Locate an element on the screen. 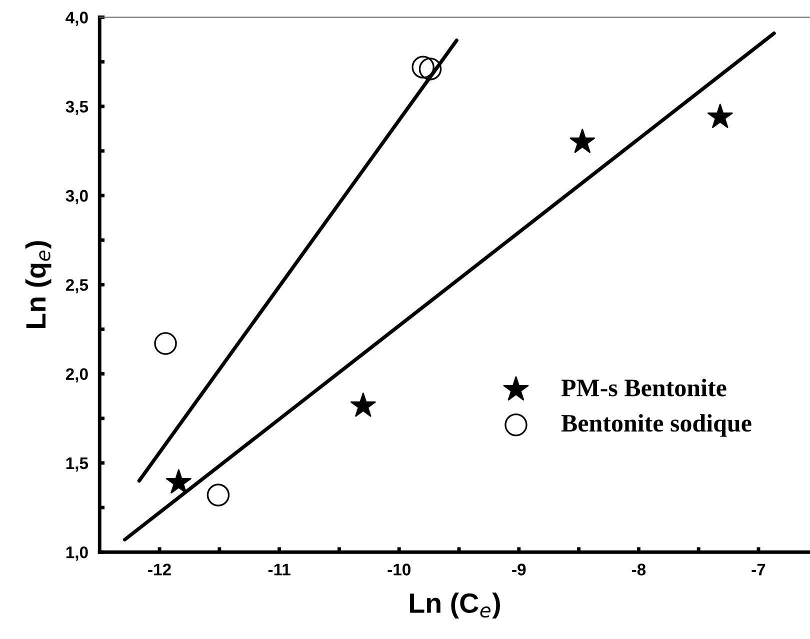 The height and width of the screenshot is (639, 810). y-tick-label: 4,0 is located at coordinates (77, 19).